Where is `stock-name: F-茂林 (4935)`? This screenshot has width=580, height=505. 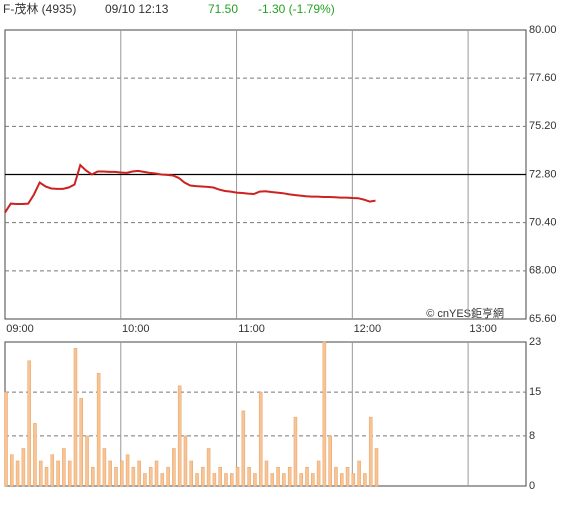 stock-name: F-茂林 (4935) is located at coordinates (39, 9).